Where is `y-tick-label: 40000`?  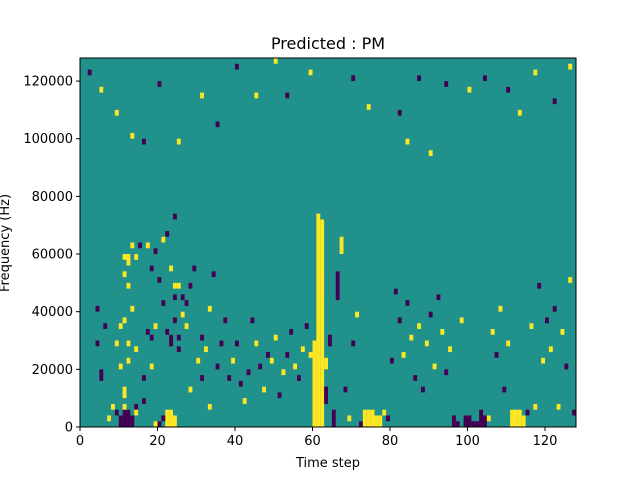 y-tick-label: 40000 is located at coordinates (52, 312).